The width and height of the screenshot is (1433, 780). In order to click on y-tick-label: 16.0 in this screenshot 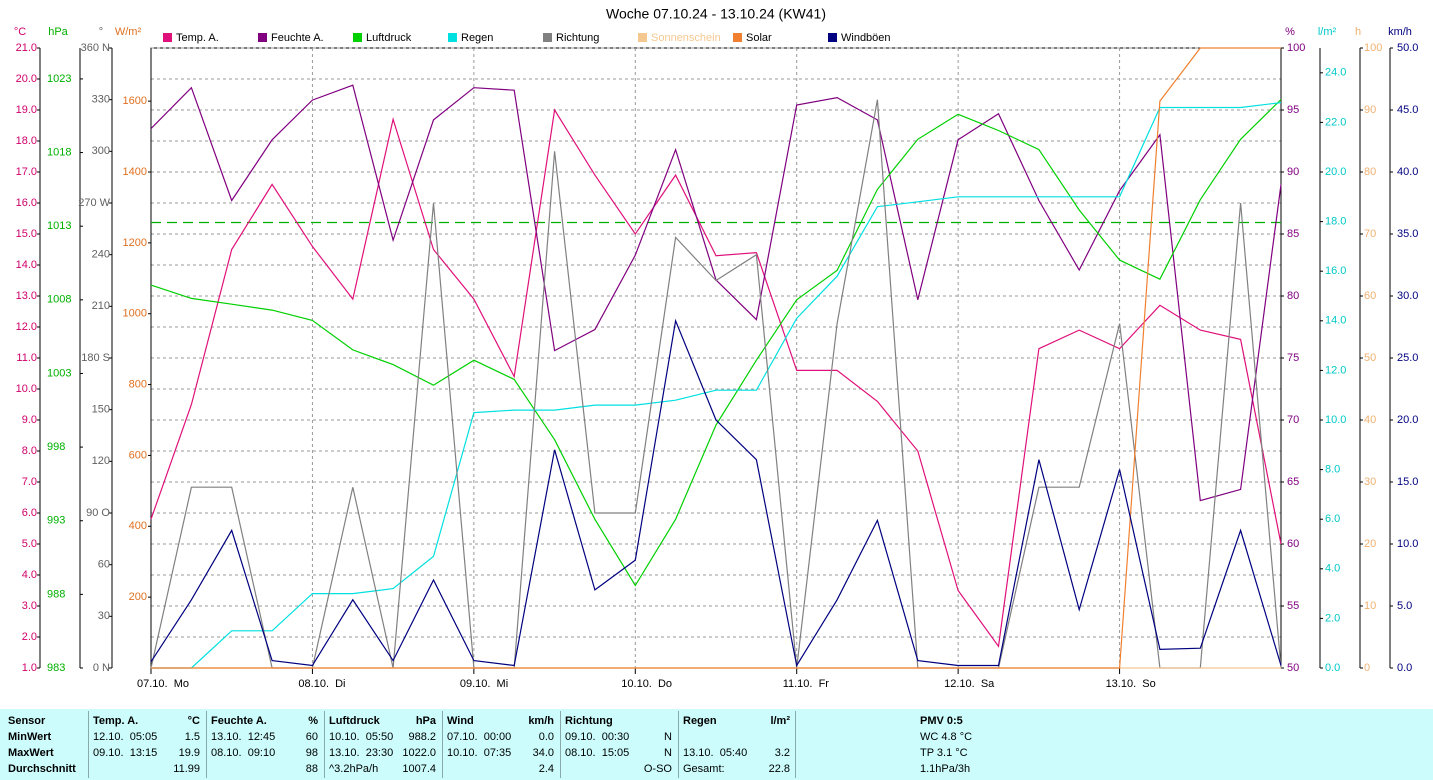, I will do `click(1335, 271)`.